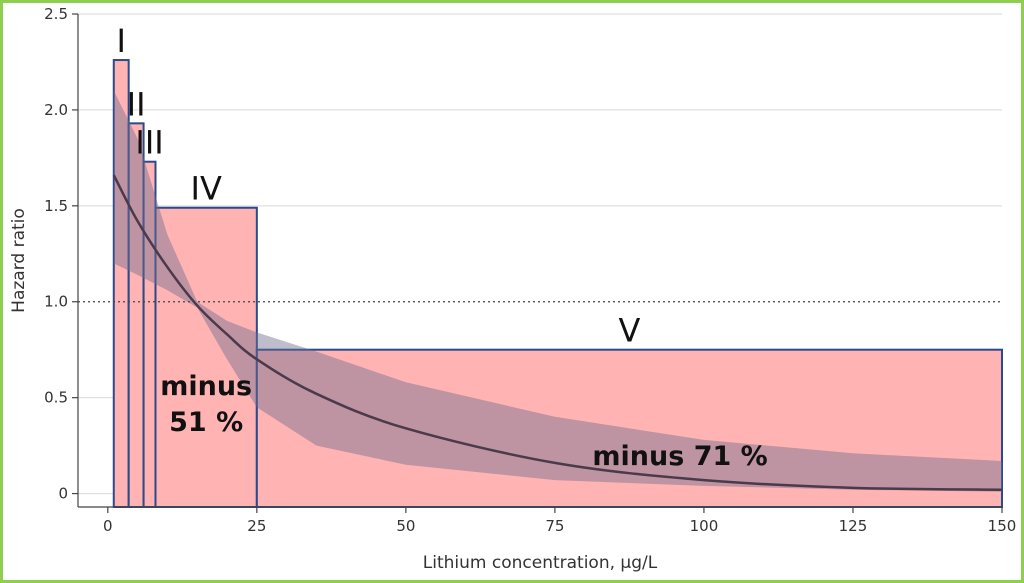 The height and width of the screenshot is (583, 1024). What do you see at coordinates (629, 331) in the screenshot?
I see `zone-label-v: V` at bounding box center [629, 331].